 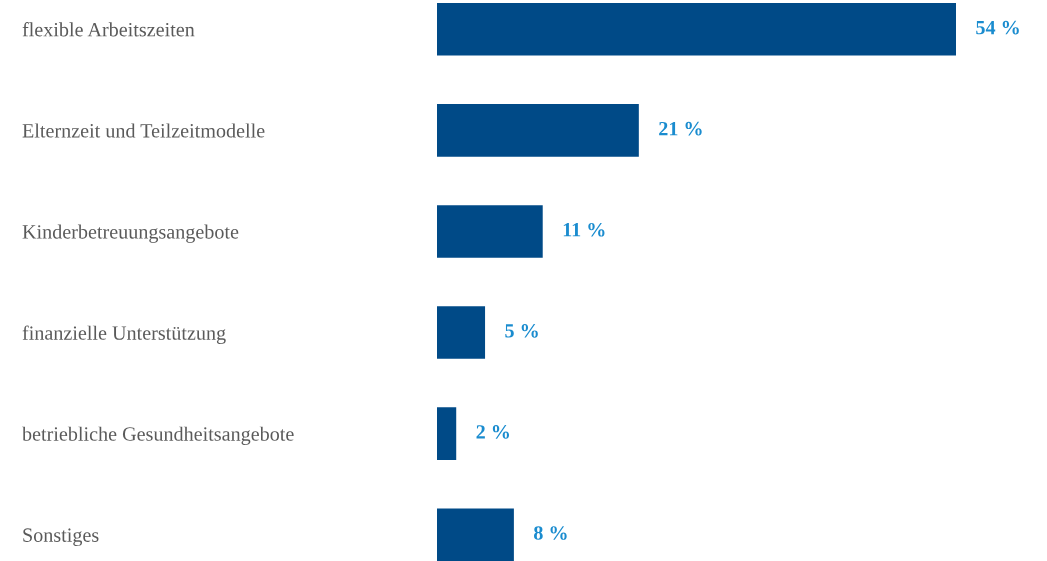 What do you see at coordinates (130, 233) in the screenshot?
I see `y-tick-label: Kinderbetreuungsangebote` at bounding box center [130, 233].